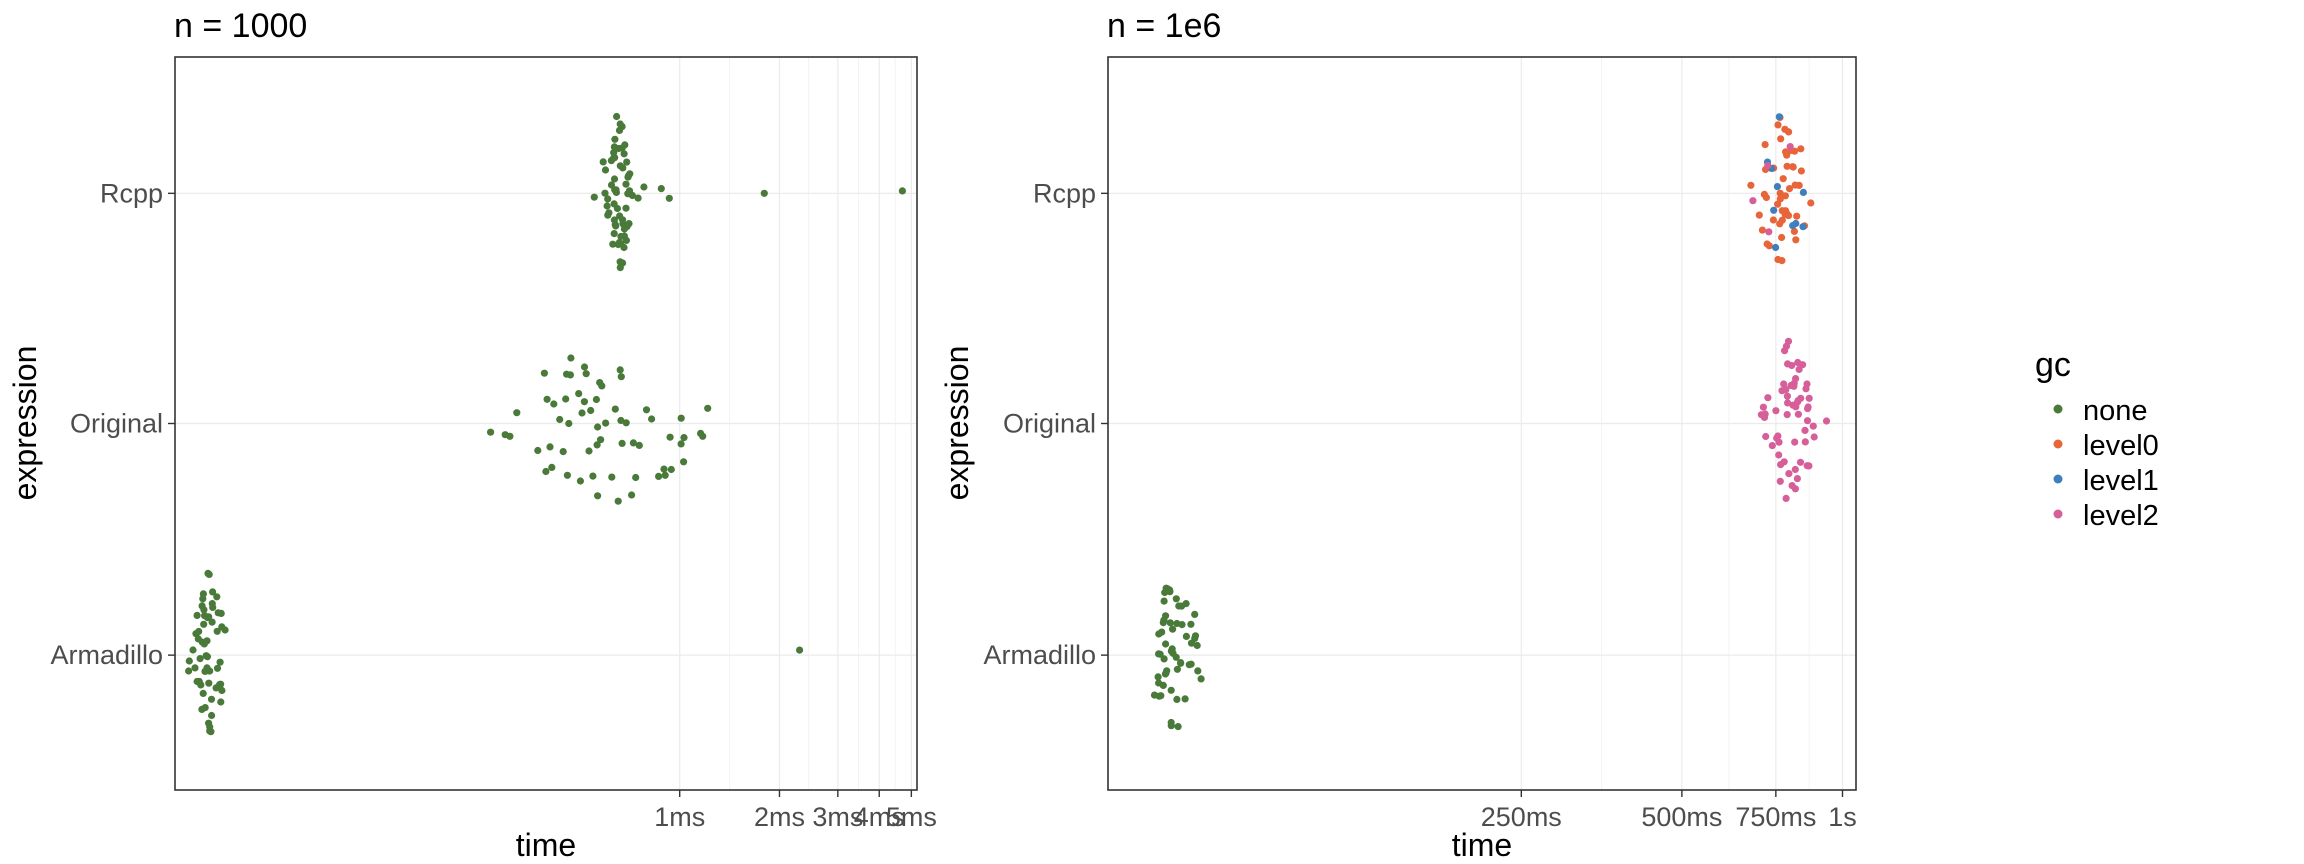  What do you see at coordinates (1164, 26) in the screenshot?
I see `panel-title: n = 1e6` at bounding box center [1164, 26].